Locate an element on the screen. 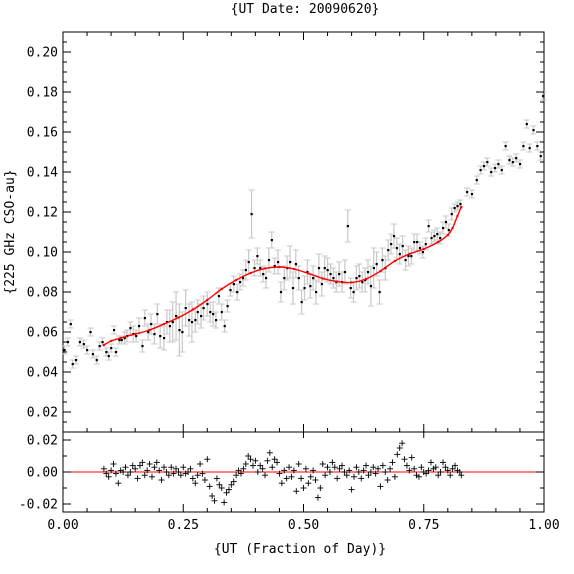  x-tick-label: 1.00 is located at coordinates (543, 525).